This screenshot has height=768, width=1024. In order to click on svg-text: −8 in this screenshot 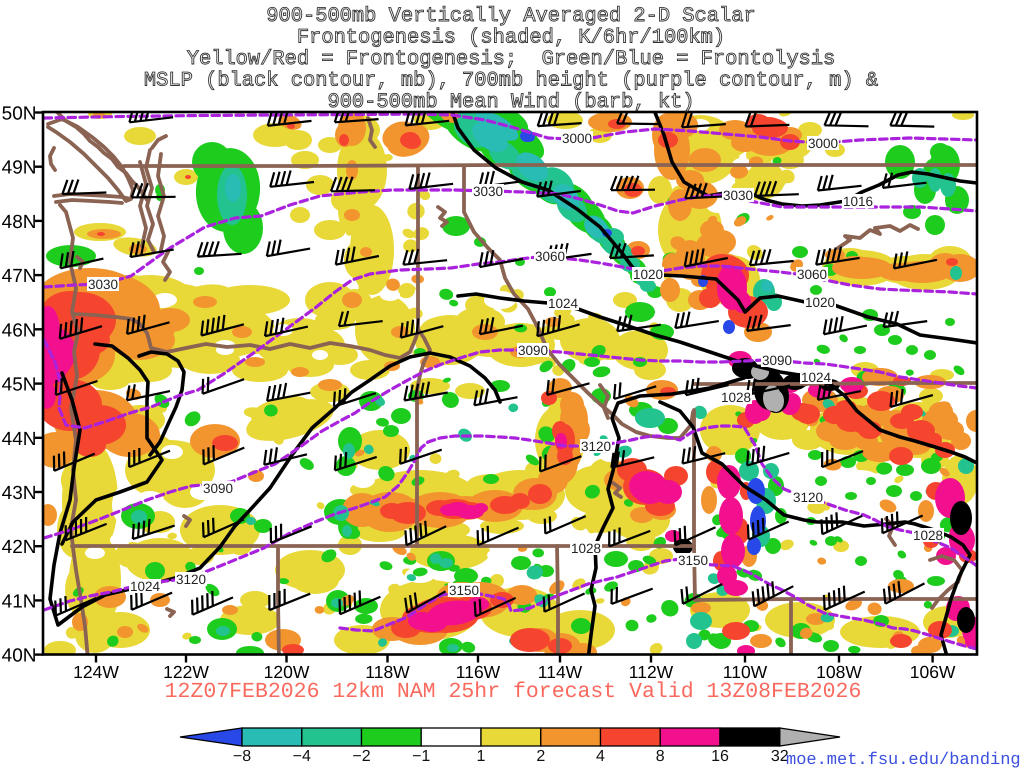, I will do `click(242, 756)`.